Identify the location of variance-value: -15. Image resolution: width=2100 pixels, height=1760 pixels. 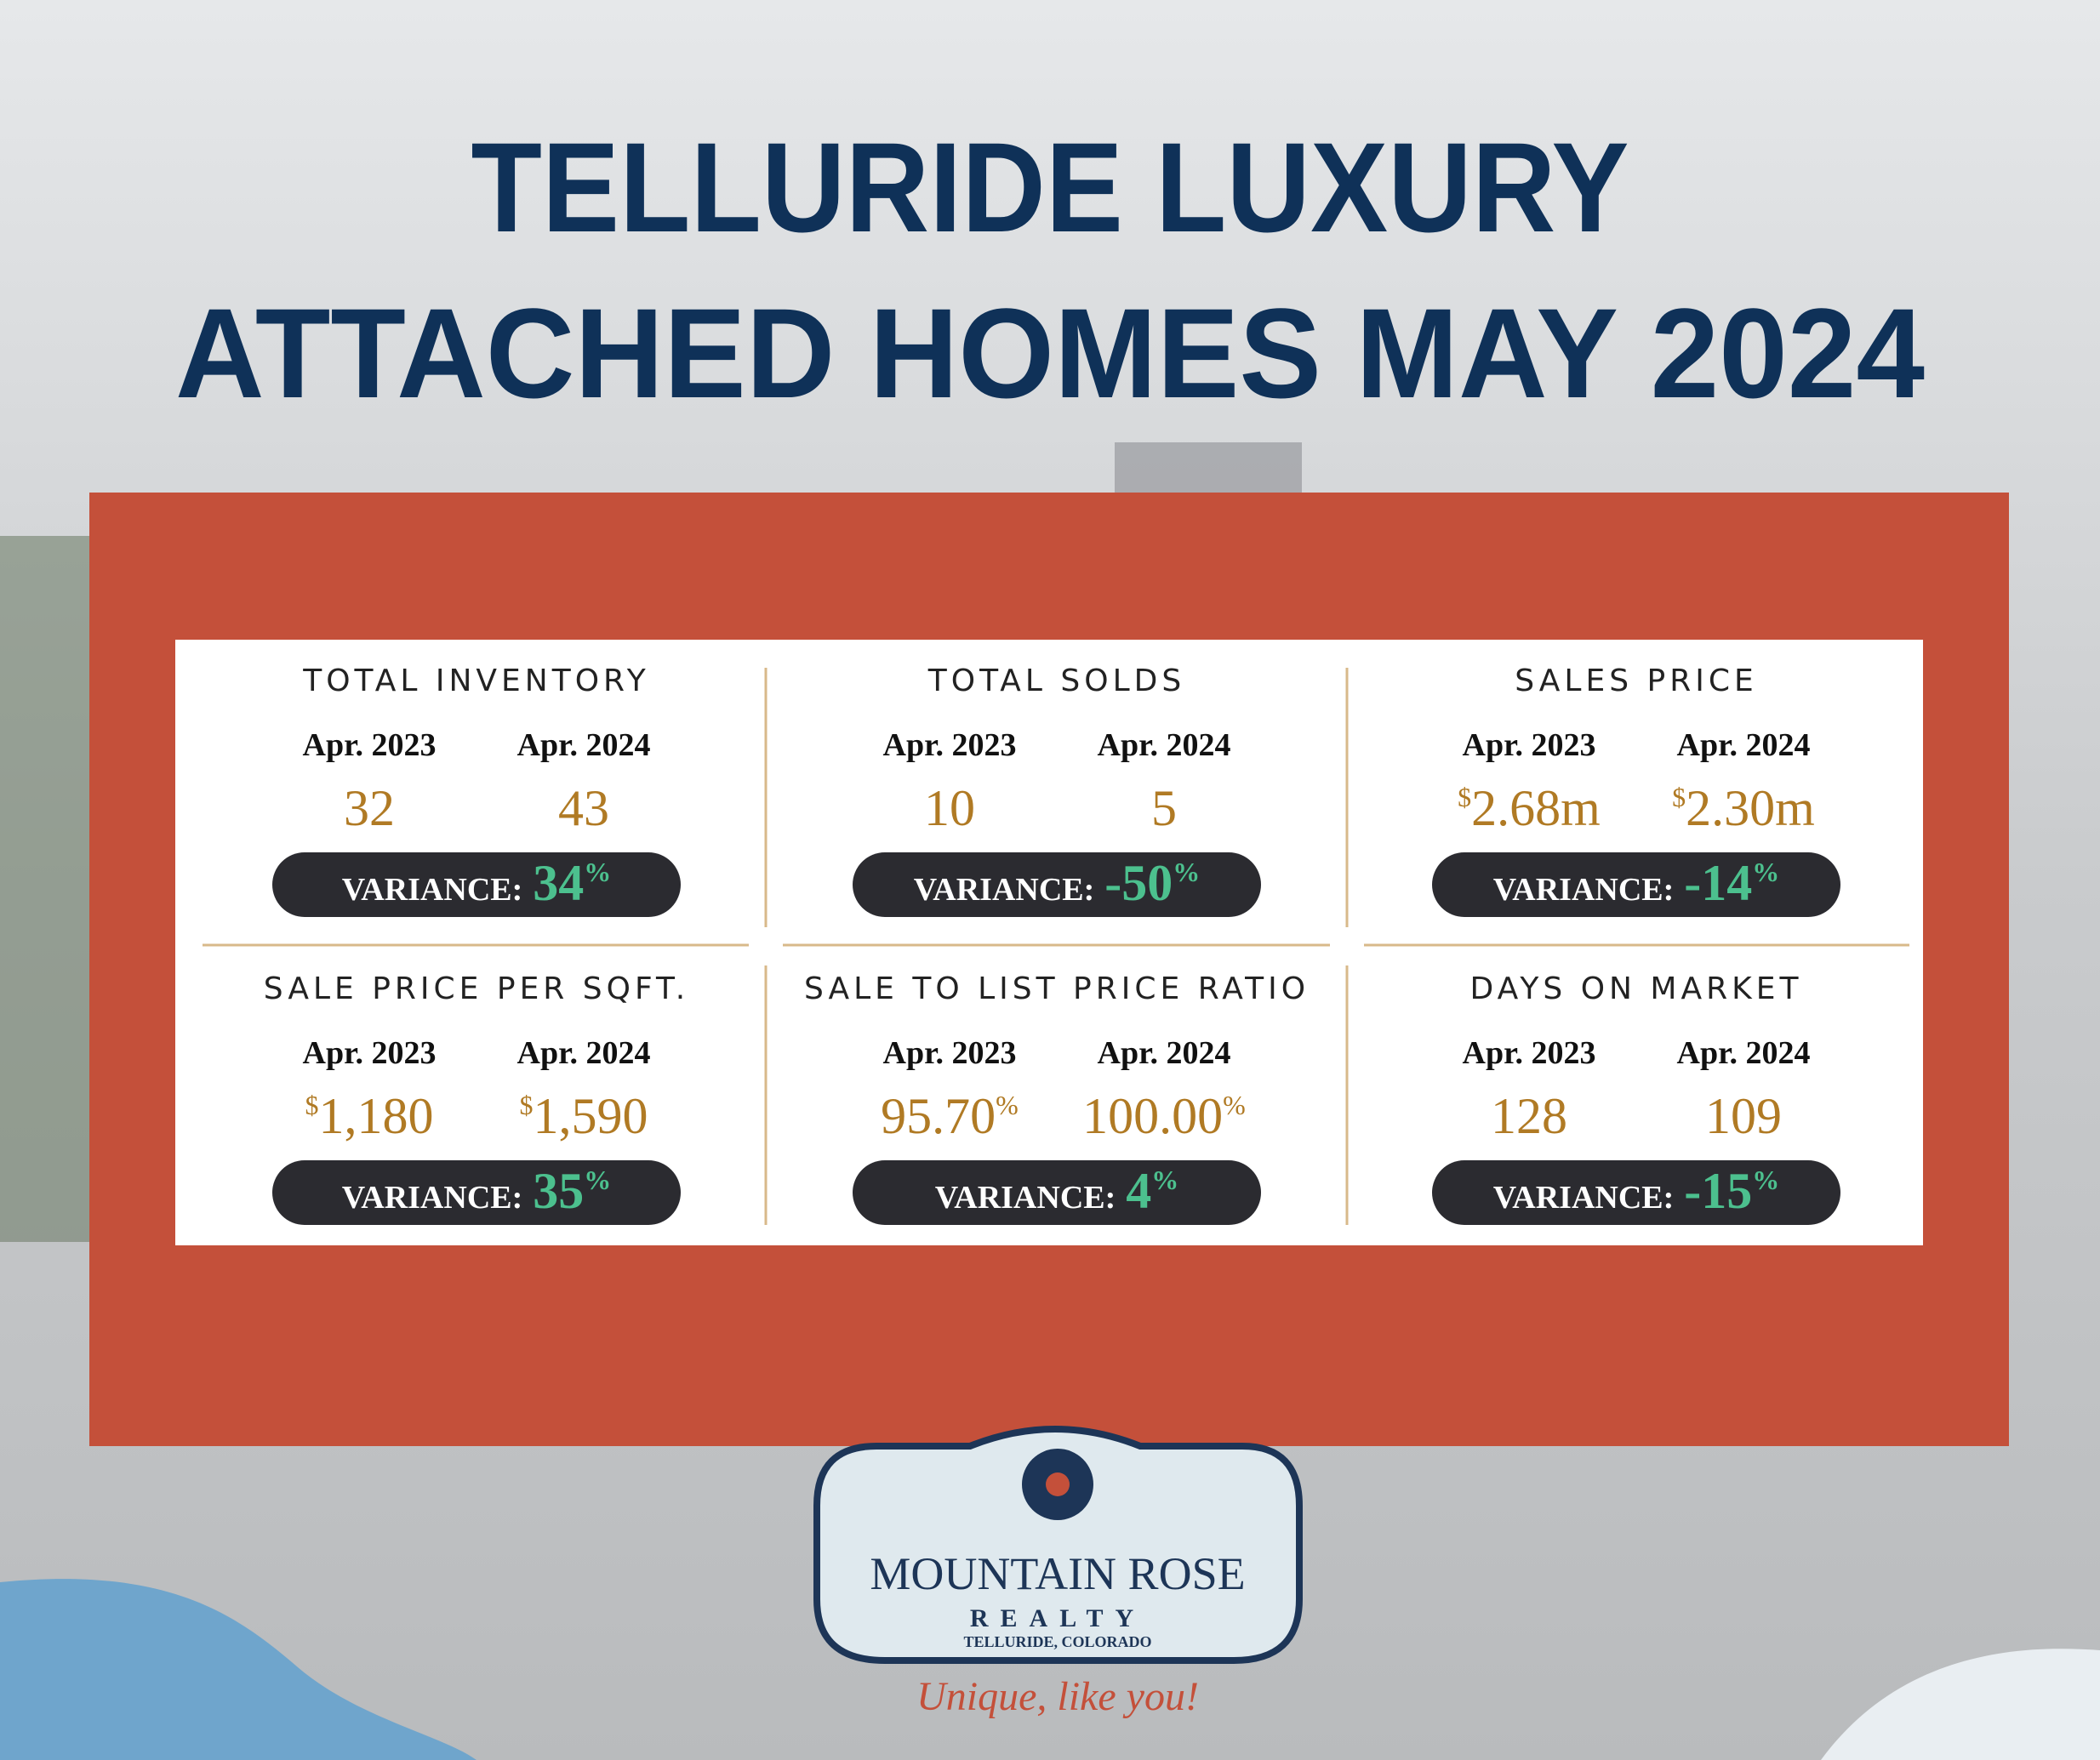
(1718, 1191).